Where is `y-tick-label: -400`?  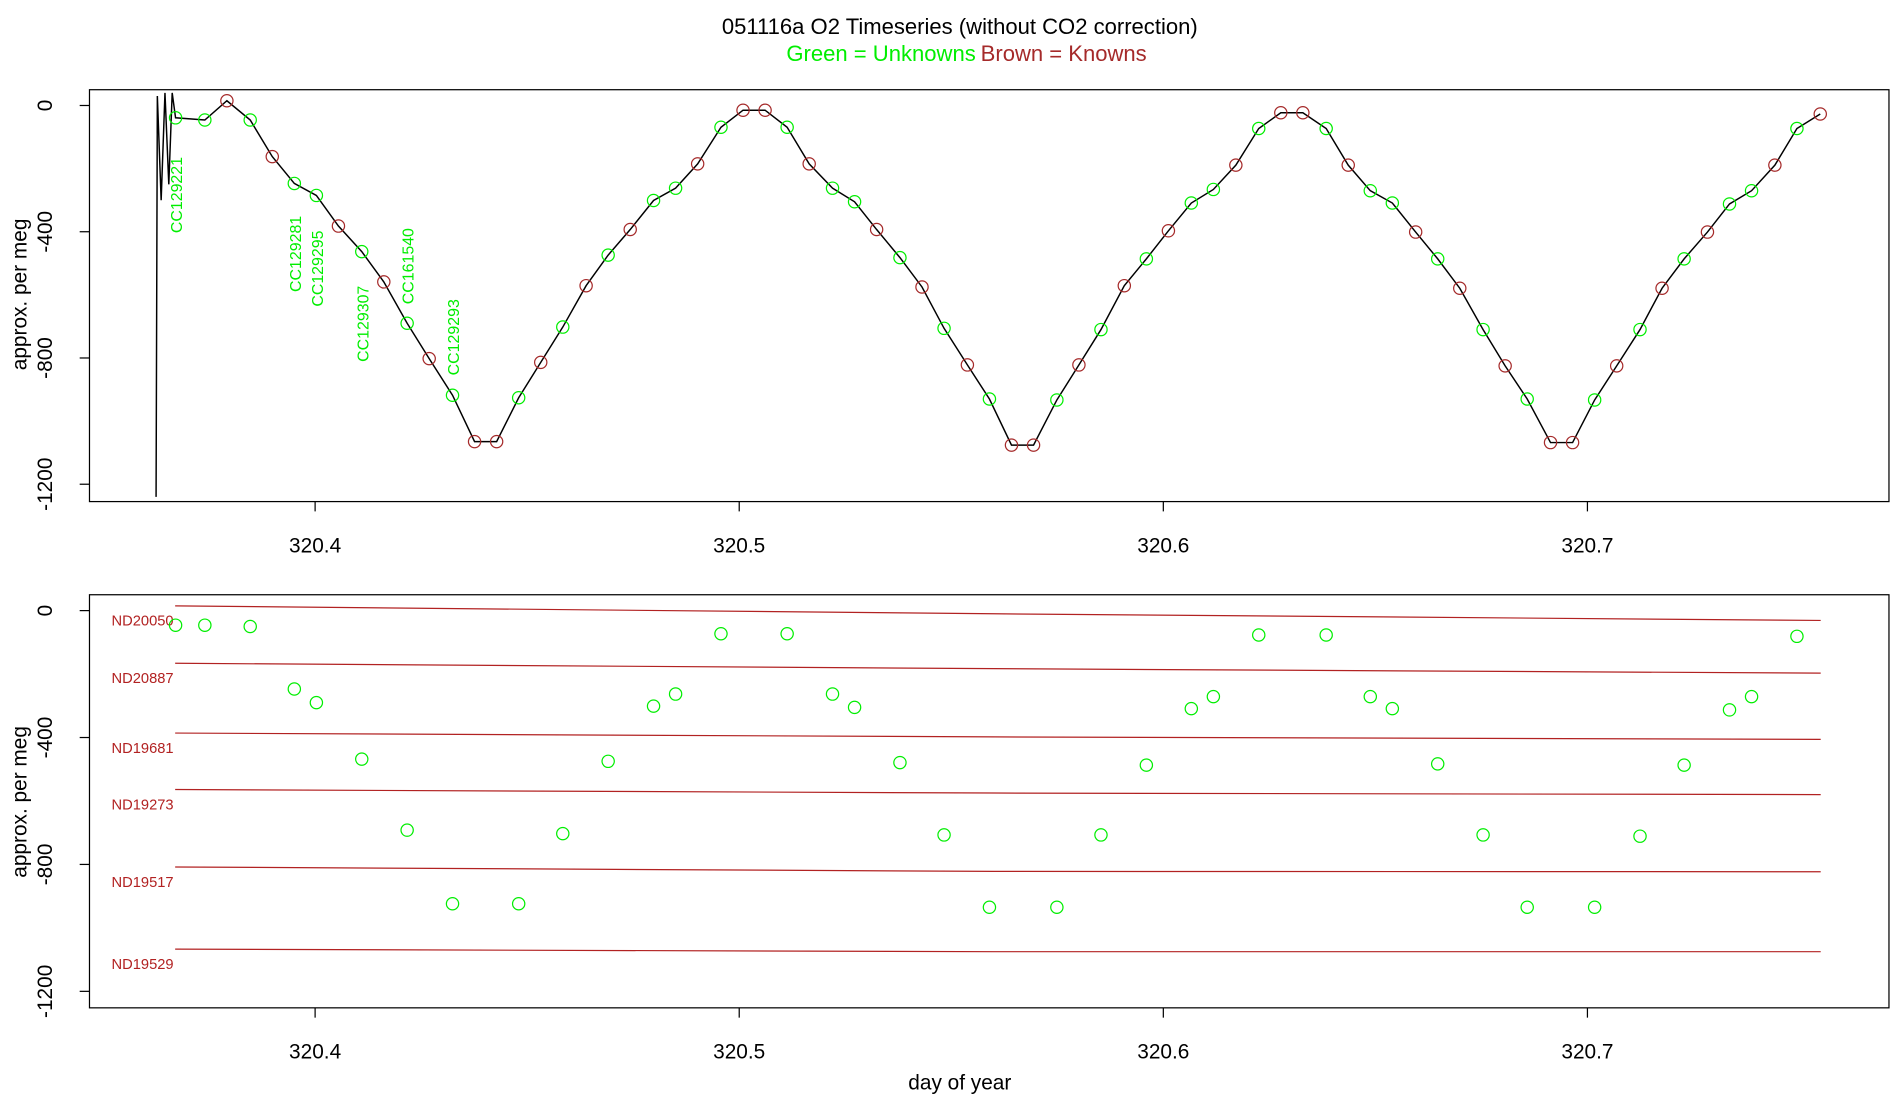
y-tick-label: -400 is located at coordinates (45, 232).